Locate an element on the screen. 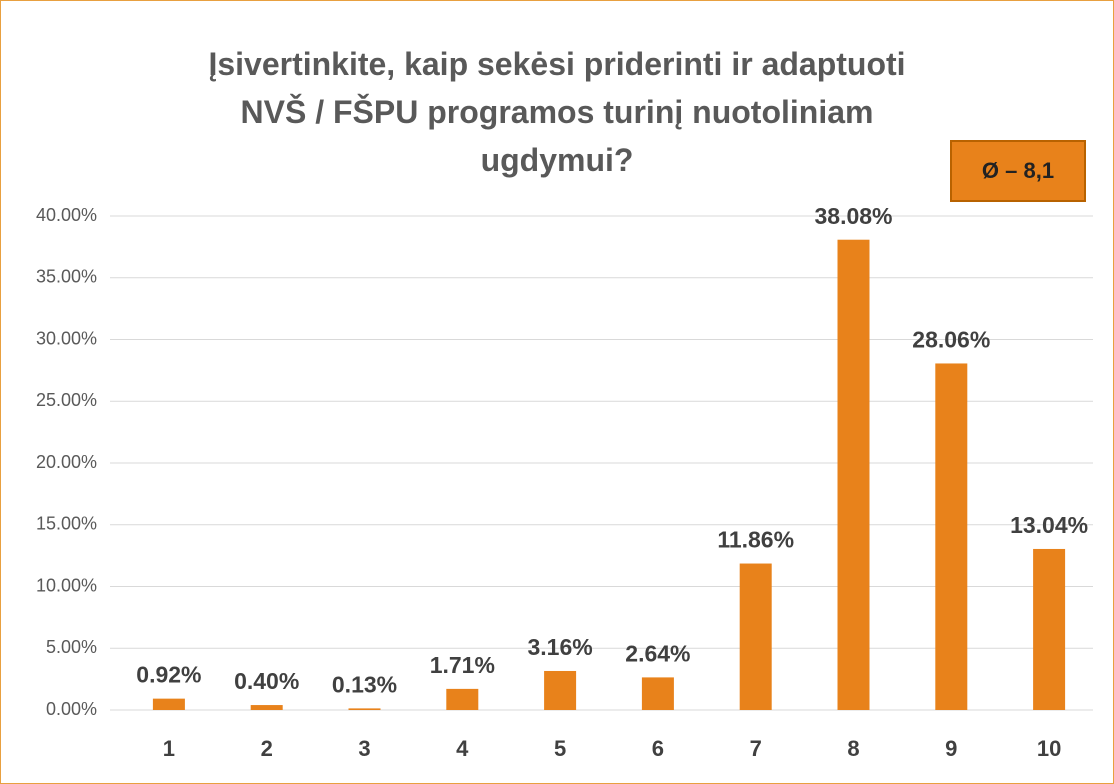 The height and width of the screenshot is (784, 1114). value-label: 28.06% is located at coordinates (951, 340).